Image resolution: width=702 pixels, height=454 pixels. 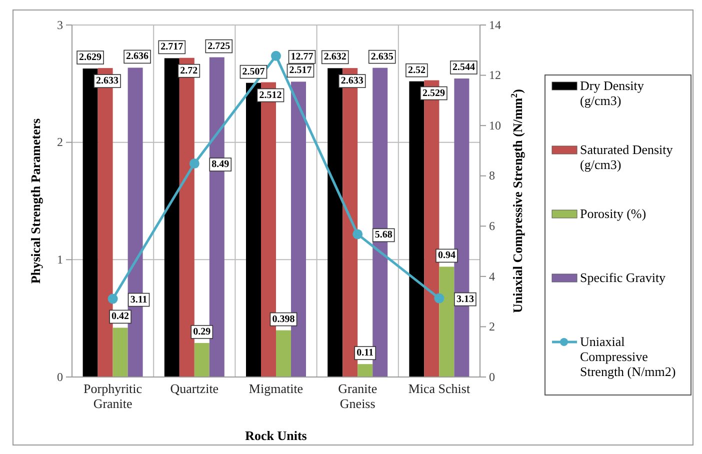 I want to click on data-label: 2.636, so click(x=137, y=56).